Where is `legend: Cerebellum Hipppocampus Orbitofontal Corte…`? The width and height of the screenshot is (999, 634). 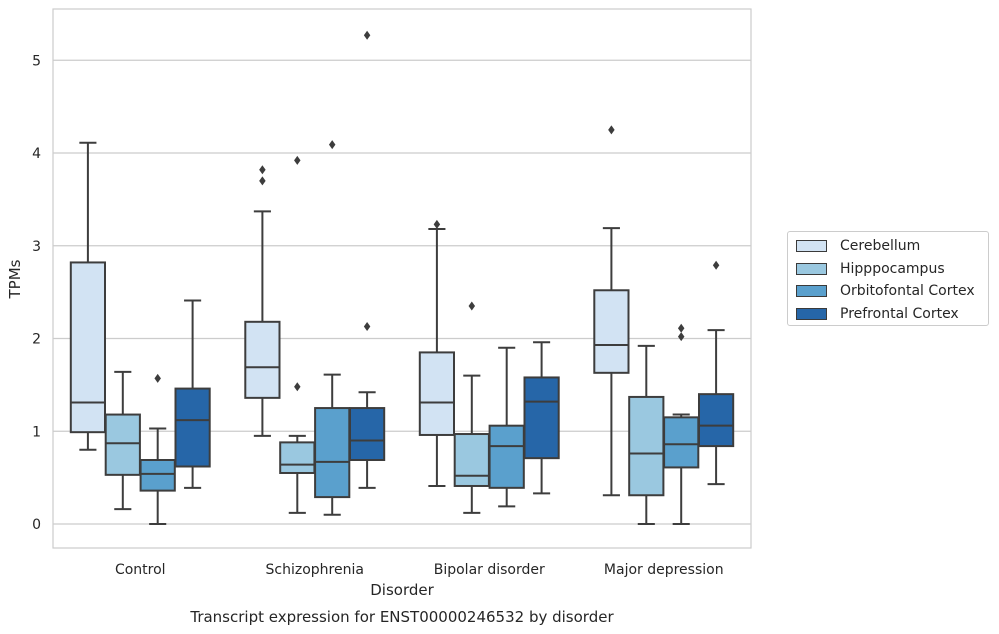 legend: Cerebellum Hipppocampus Orbitofontal Corte… is located at coordinates (888, 278).